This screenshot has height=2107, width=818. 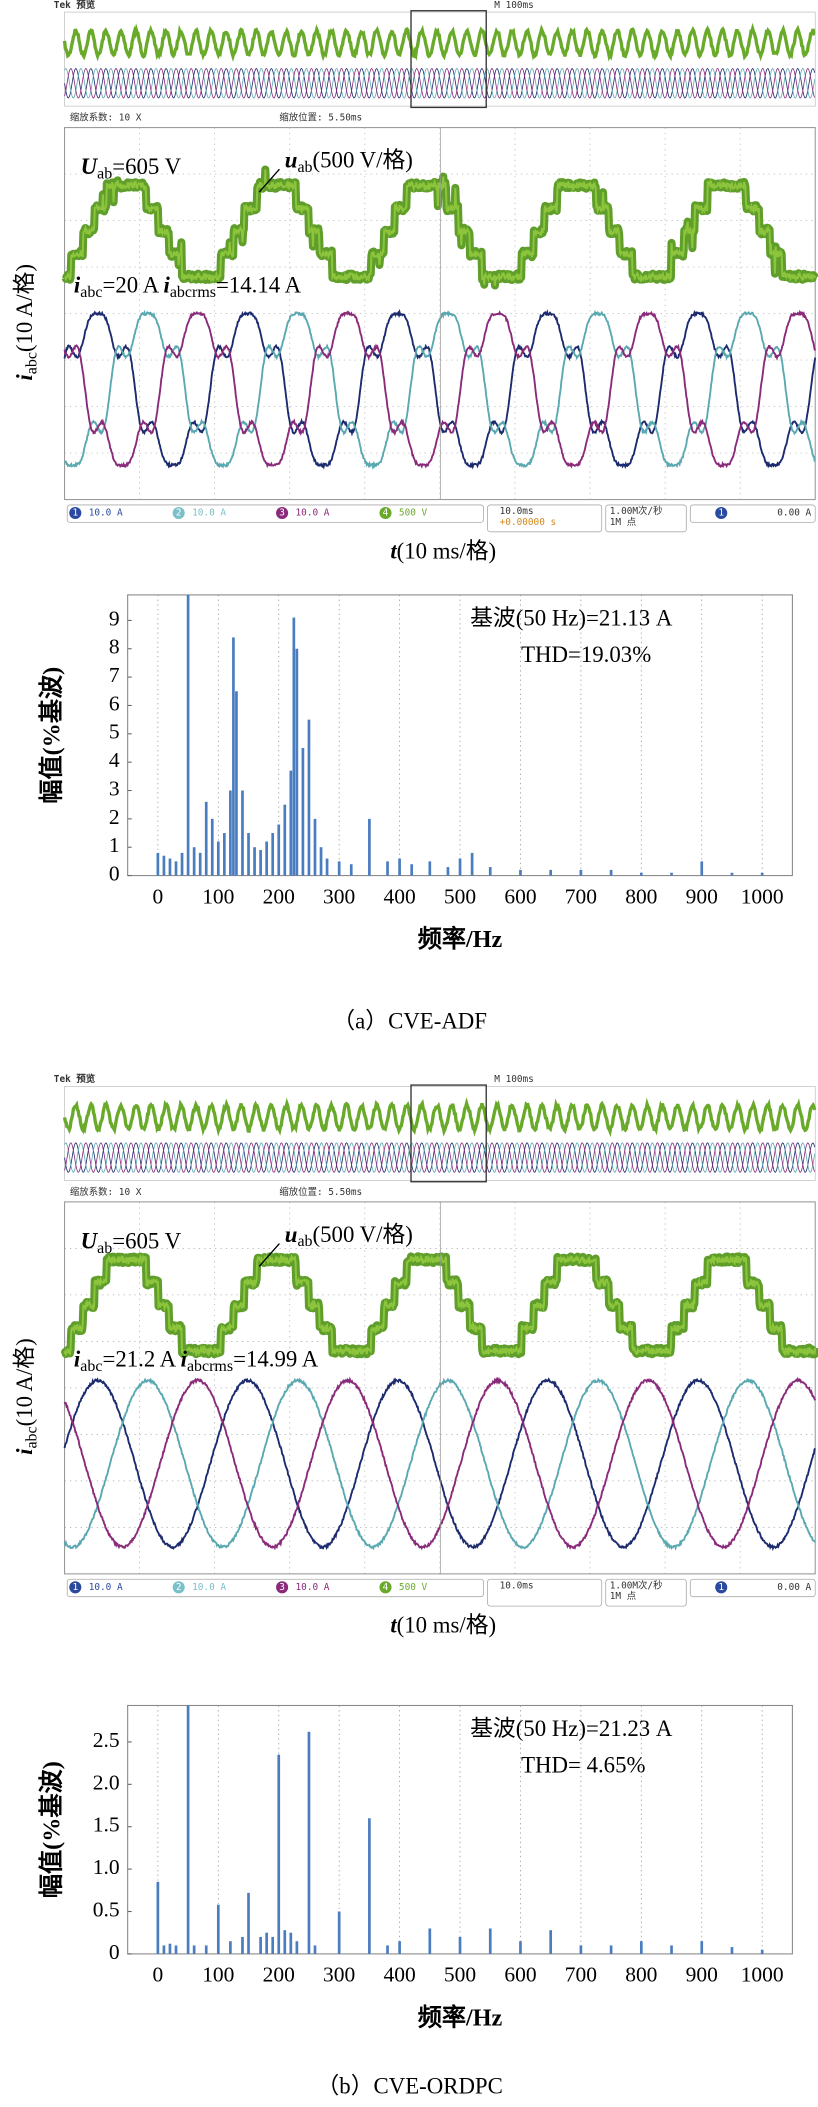 I want to click on text: =20 A, so click(x=132, y=285).